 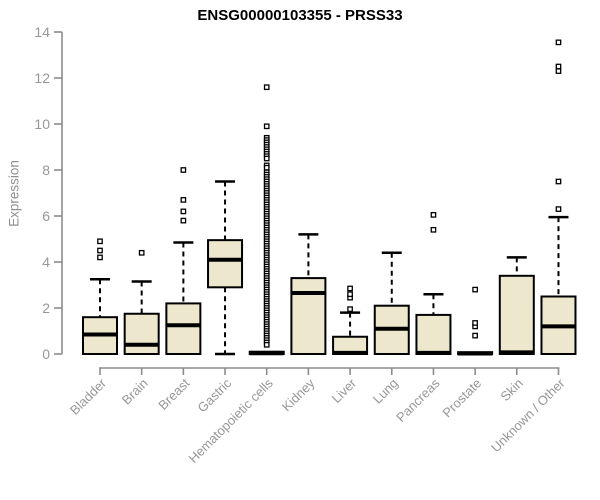 What do you see at coordinates (46, 354) in the screenshot?
I see `y-tick-label: 0` at bounding box center [46, 354].